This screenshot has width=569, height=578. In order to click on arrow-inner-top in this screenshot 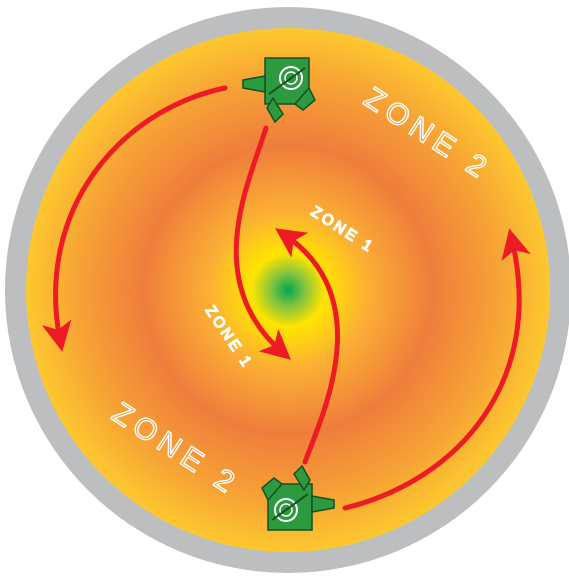, I will do `click(262, 242)`.